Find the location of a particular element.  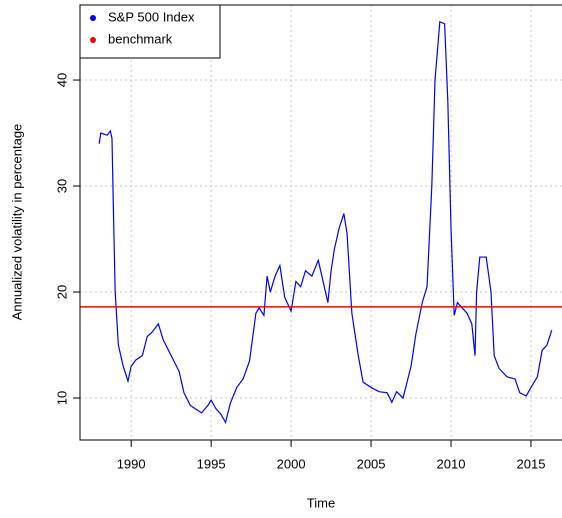

y-tick-label: 40 is located at coordinates (61, 80).